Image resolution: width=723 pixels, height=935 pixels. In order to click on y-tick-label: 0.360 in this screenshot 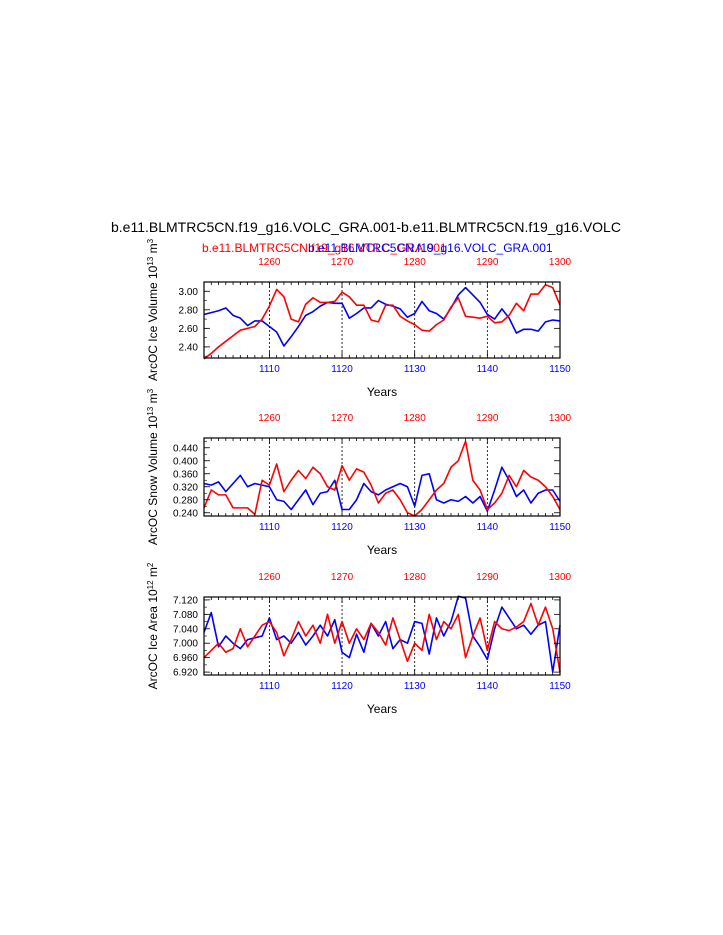, I will do `click(185, 474)`.